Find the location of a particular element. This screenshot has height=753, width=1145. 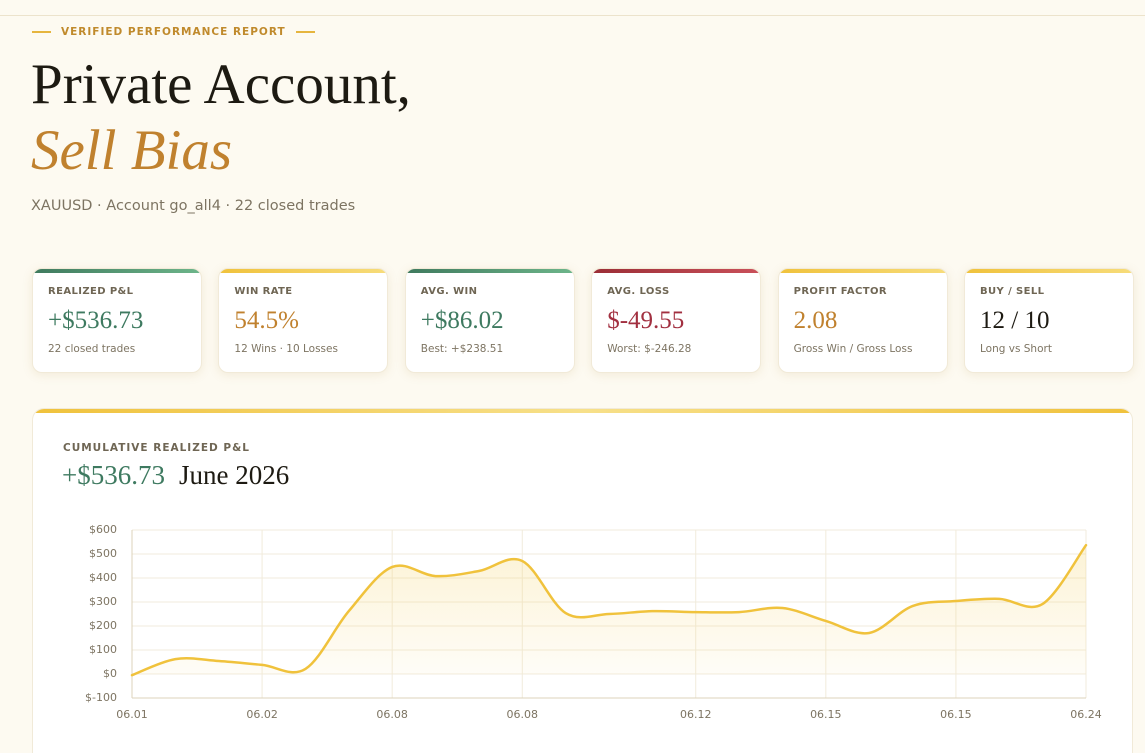

stat-value: 54.5% is located at coordinates (266, 320).